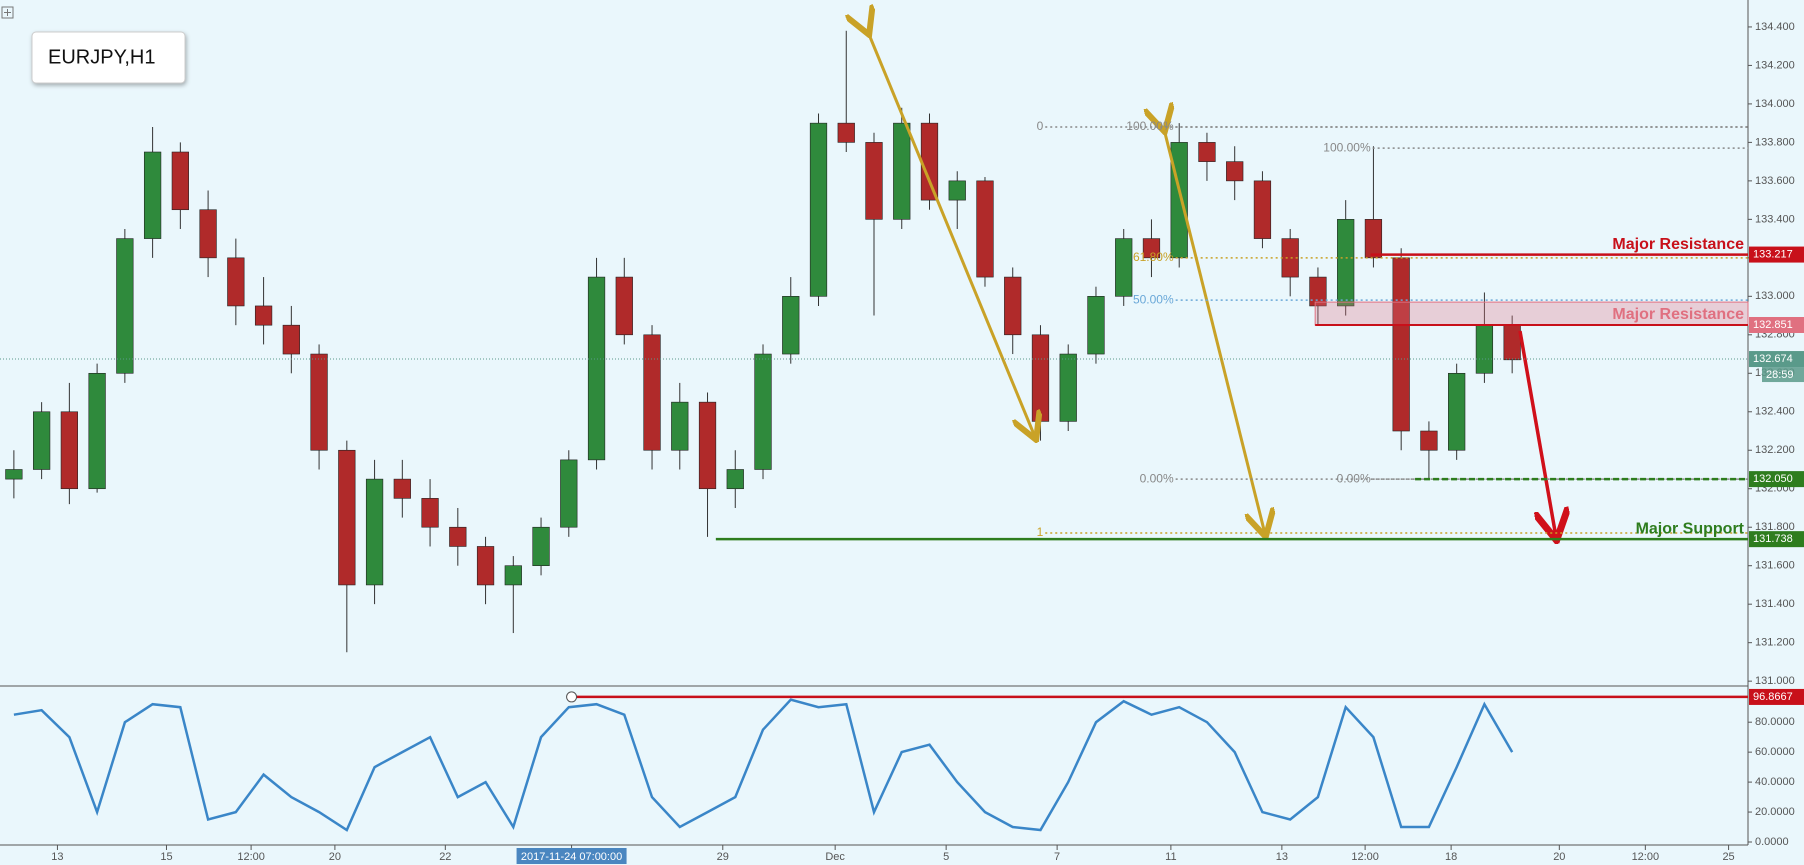 The width and height of the screenshot is (1804, 865). I want to click on y-tick-label: 133.000, so click(1775, 296).